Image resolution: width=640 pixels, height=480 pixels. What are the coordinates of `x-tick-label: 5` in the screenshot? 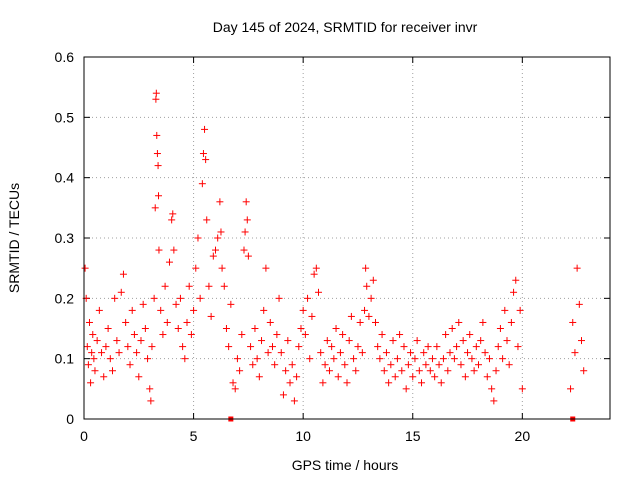 It's located at (194, 436).